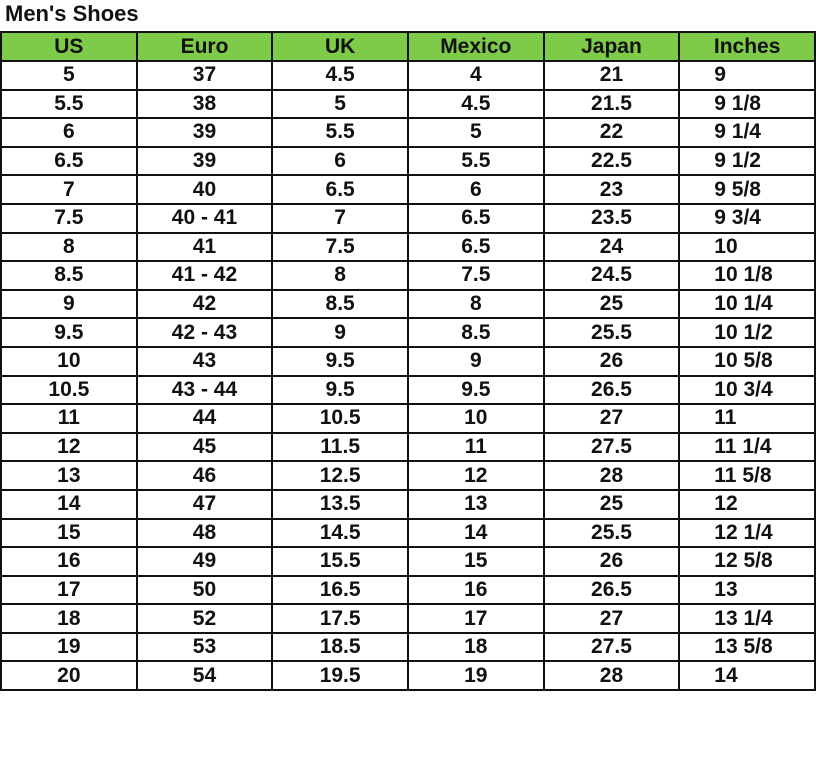 The image size is (816, 770). Describe the element at coordinates (204, 390) in the screenshot. I see `cell-euro: 43 - 44` at that location.